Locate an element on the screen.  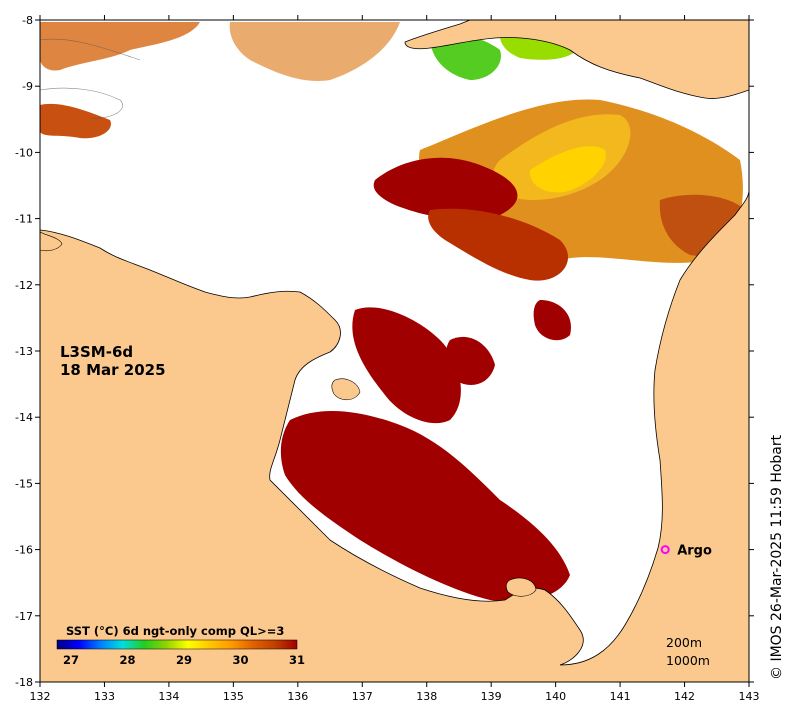
depth-legend-1000m: 1000m is located at coordinates (688, 660).